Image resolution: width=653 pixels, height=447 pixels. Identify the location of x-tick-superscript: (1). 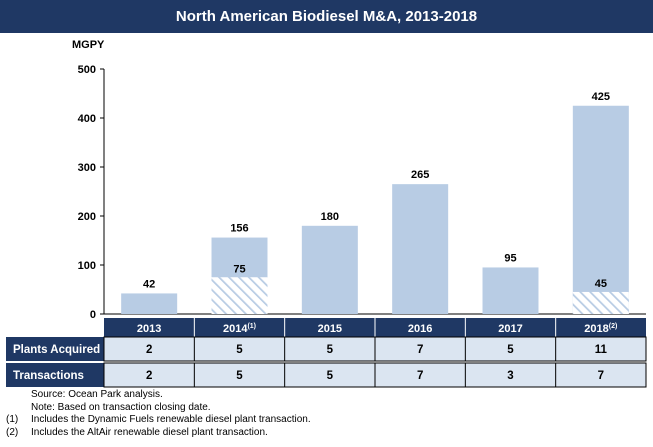
(251, 326).